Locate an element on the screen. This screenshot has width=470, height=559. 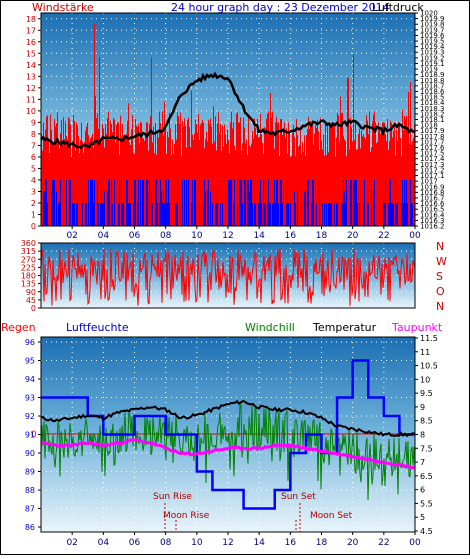
left-tick-label: 315 is located at coordinates (28, 251).